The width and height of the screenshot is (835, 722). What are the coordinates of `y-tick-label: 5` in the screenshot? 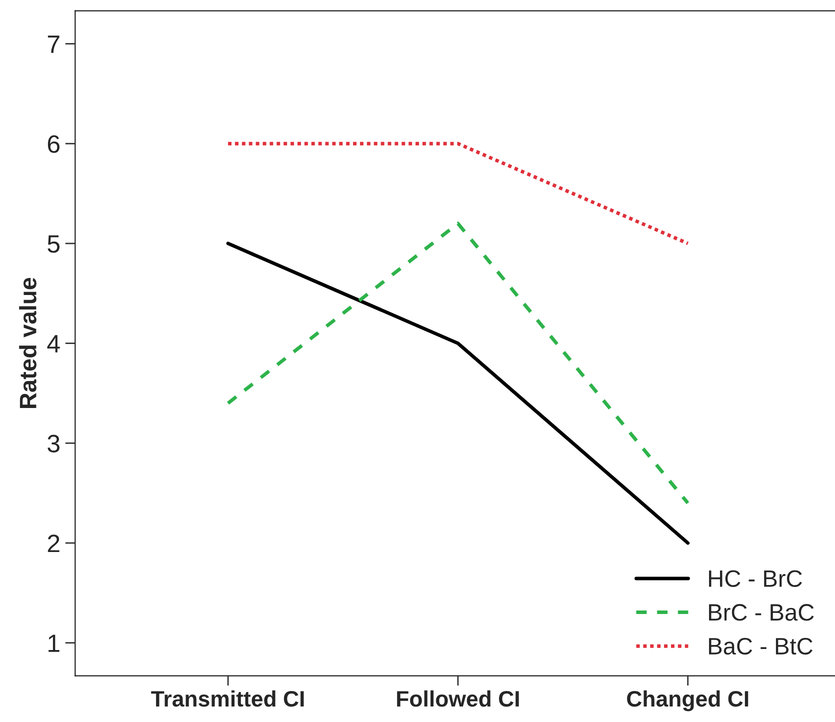 It's located at (54, 244).